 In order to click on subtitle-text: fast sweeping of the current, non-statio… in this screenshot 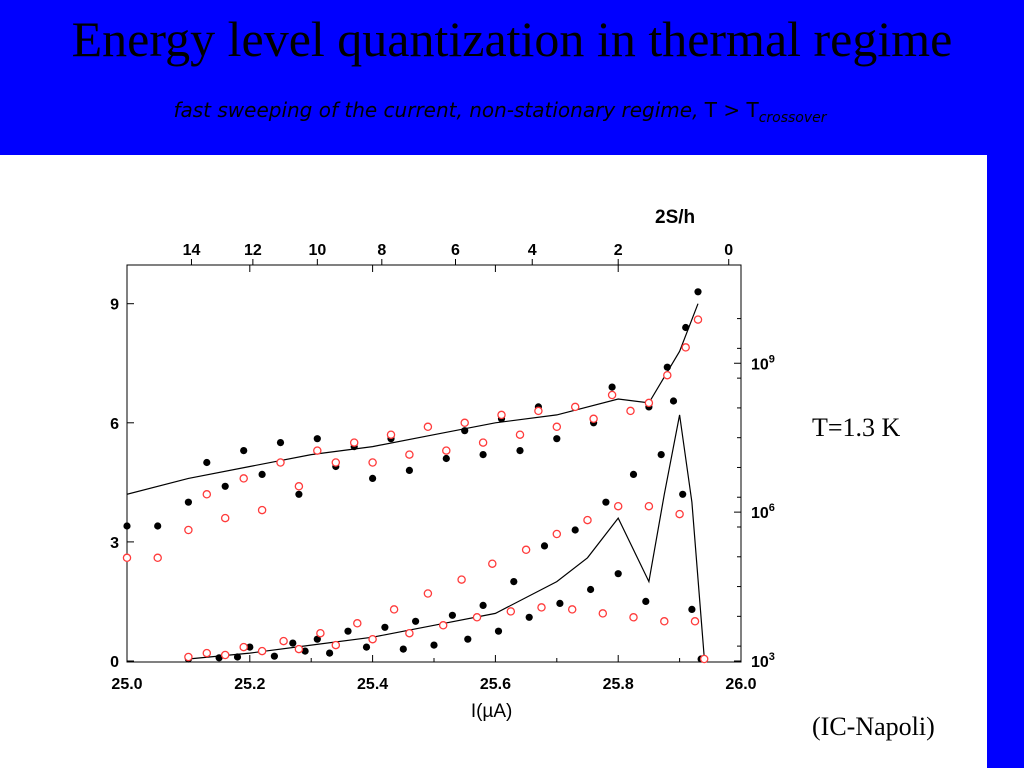, I will do `click(439, 110)`.